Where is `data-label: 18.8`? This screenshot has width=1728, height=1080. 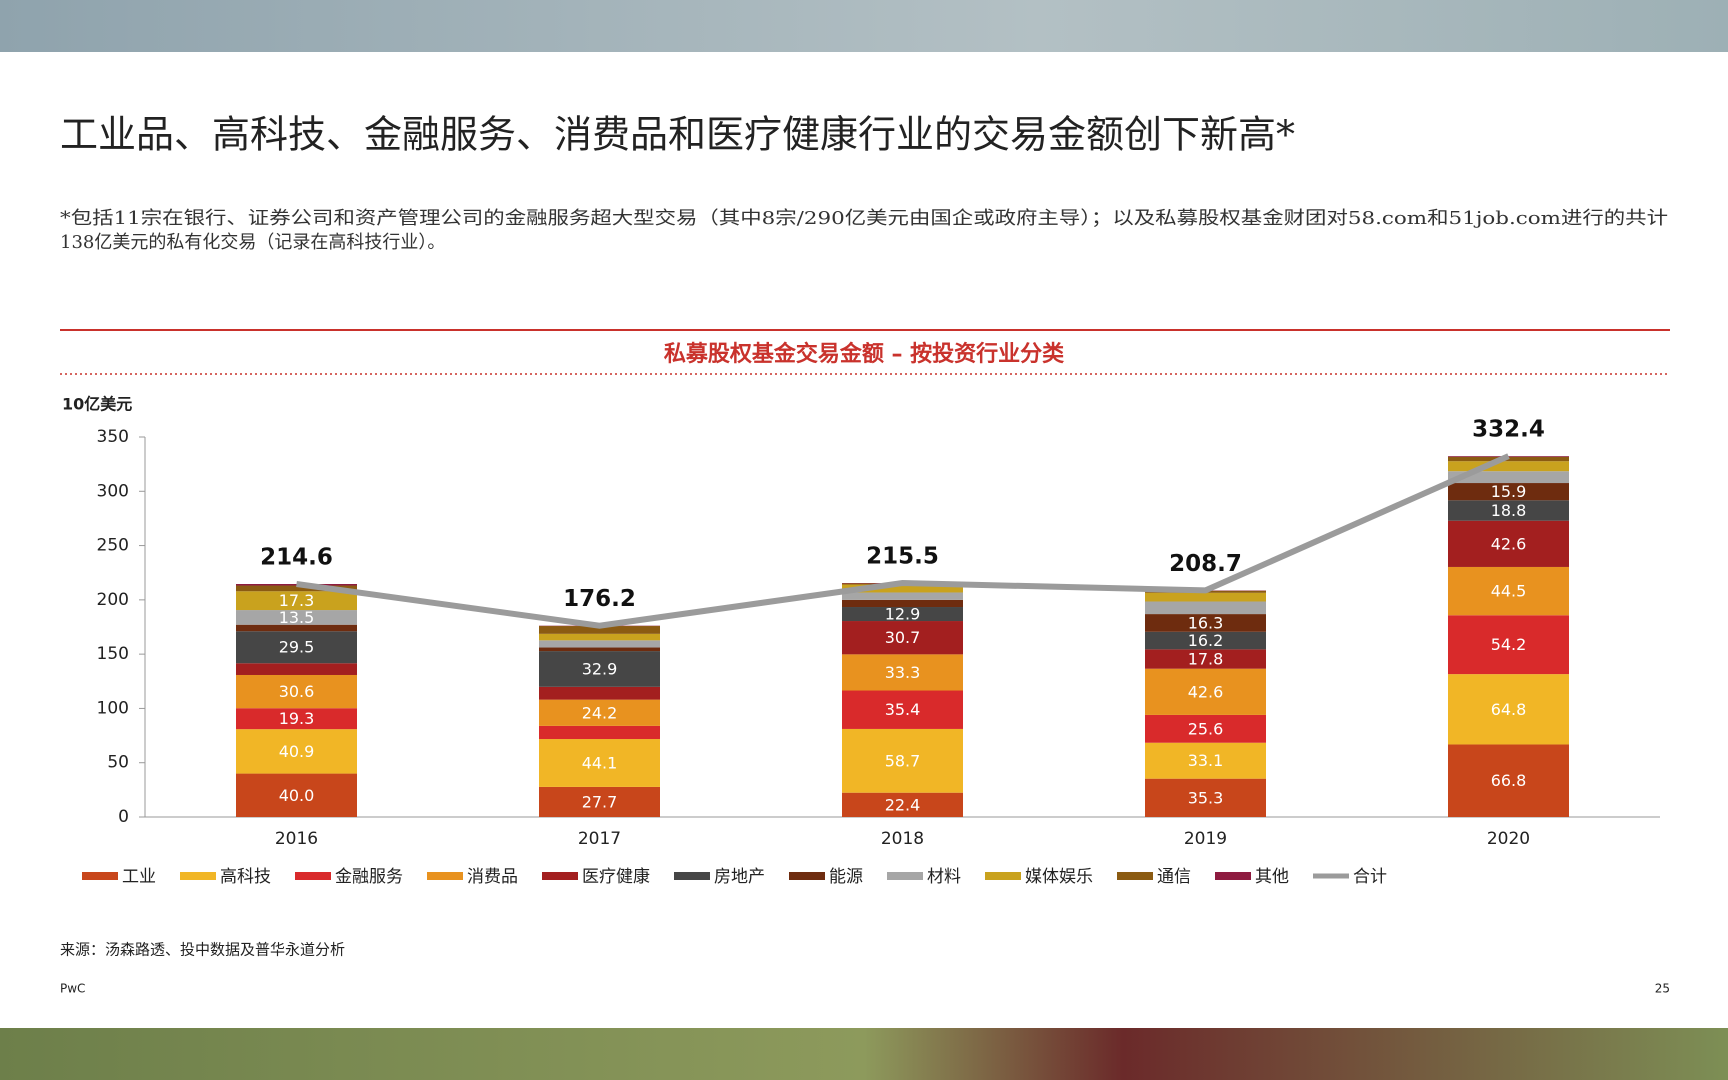 data-label: 18.8 is located at coordinates (1509, 510).